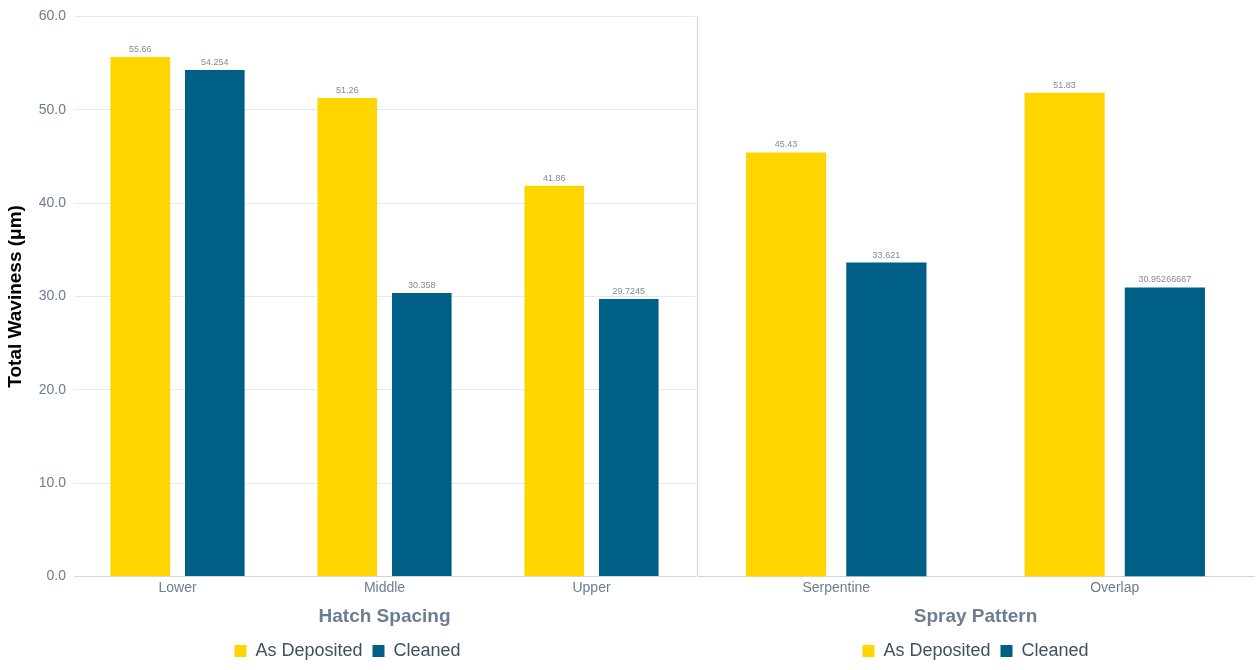 This screenshot has width=1256, height=670. What do you see at coordinates (786, 144) in the screenshot?
I see `data-label: 45.43` at bounding box center [786, 144].